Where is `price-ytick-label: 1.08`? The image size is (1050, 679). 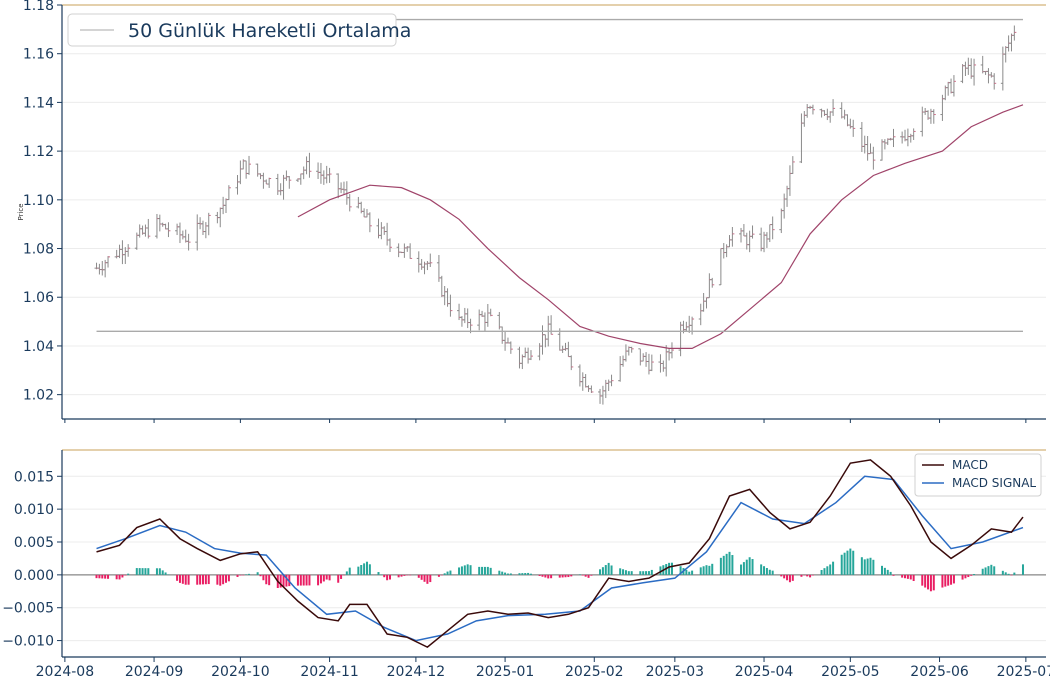 price-ytick-label: 1.08 is located at coordinates (38, 250).